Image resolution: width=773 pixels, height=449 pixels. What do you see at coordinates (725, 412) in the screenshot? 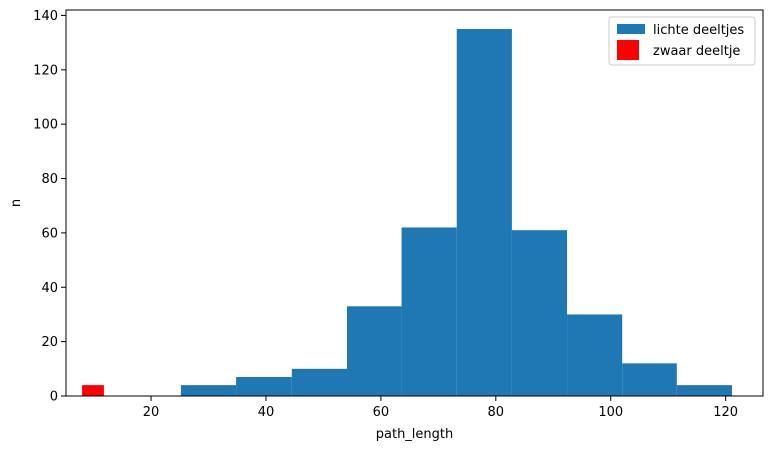
I see `x-tick-label: 120` at bounding box center [725, 412].